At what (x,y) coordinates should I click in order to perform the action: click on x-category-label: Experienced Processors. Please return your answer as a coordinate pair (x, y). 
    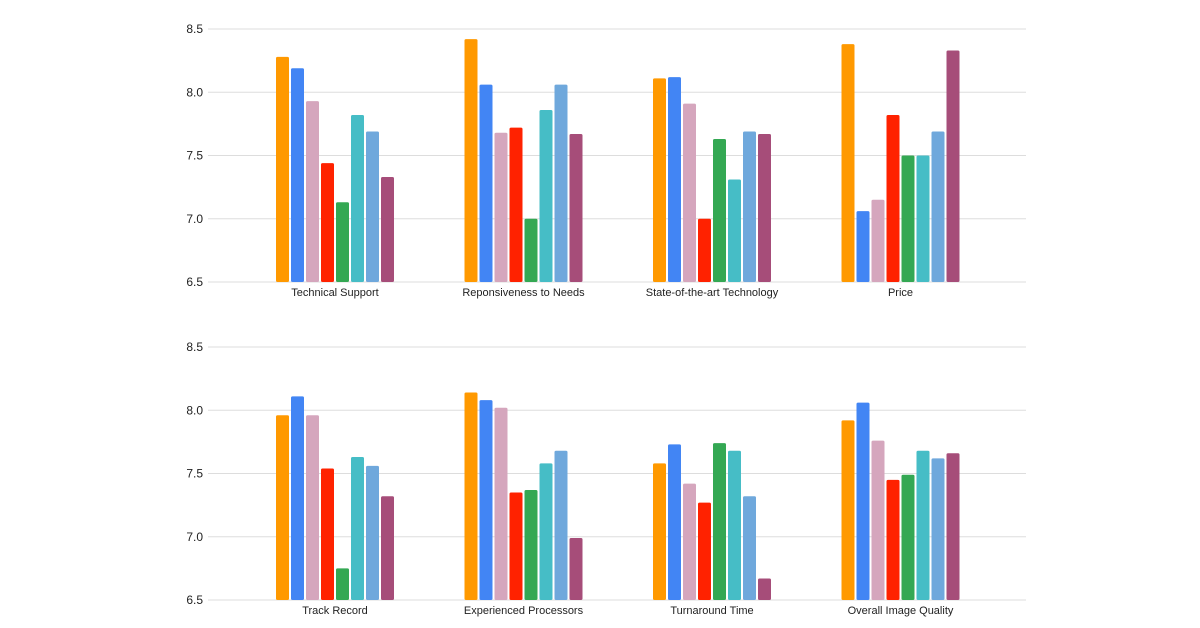
    Looking at the image, I should click on (524, 611).